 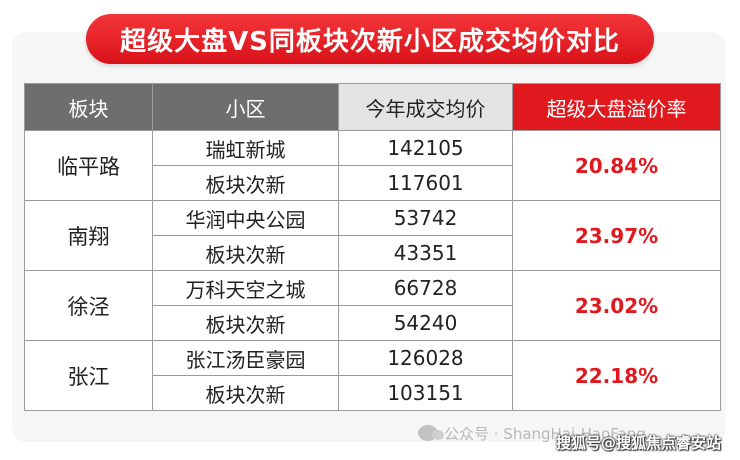 I want to click on table-row: 张江 张江汤臣豪园 126028 22.18%, so click(x=372, y=375).